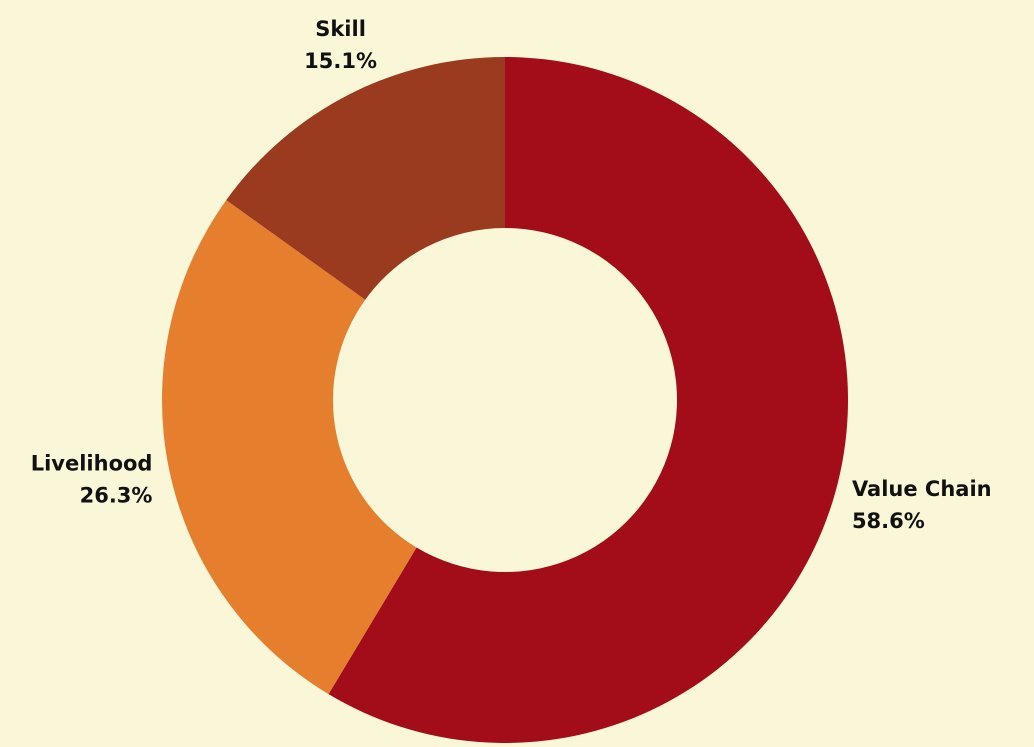  I want to click on slice-label: Value Chain, so click(922, 489).